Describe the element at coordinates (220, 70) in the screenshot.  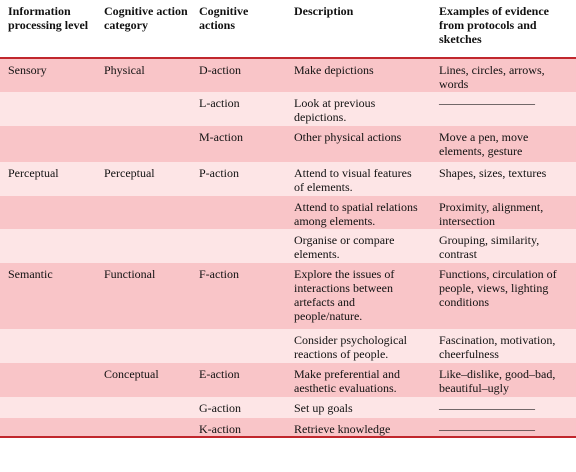
I see `table-cell: D-action` at that location.